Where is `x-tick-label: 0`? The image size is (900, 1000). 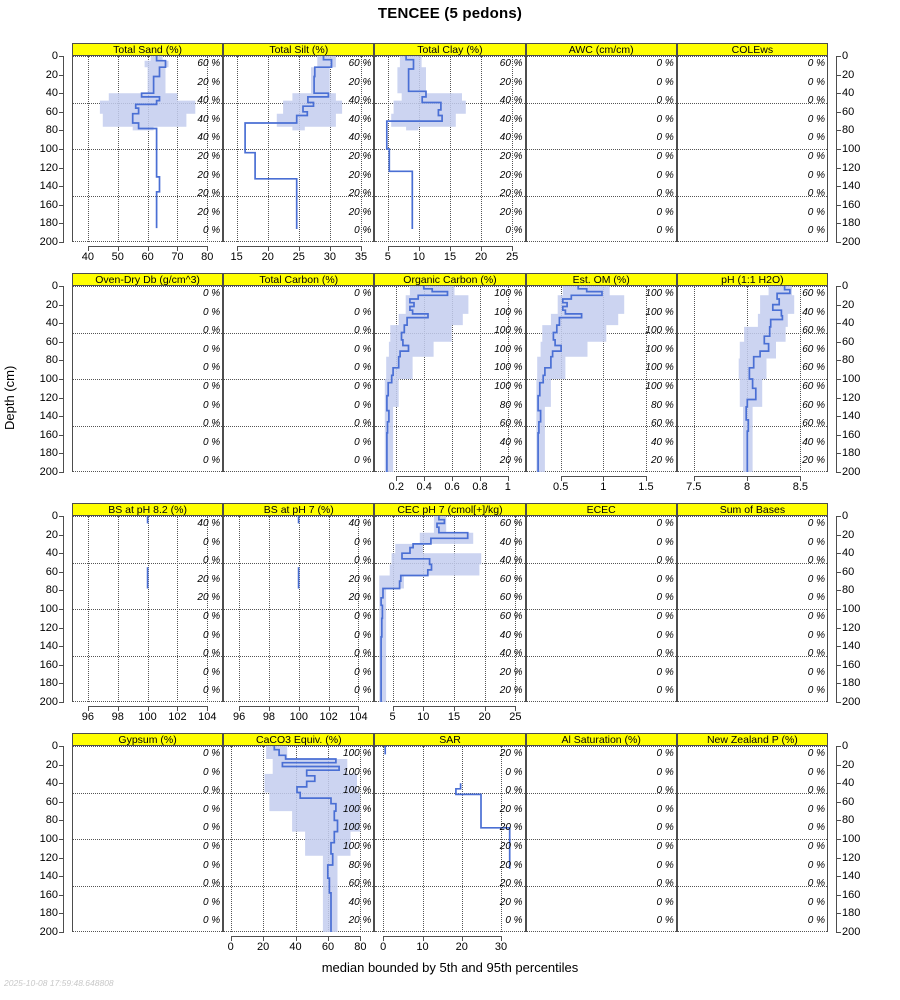 x-tick-label: 0 is located at coordinates (383, 947).